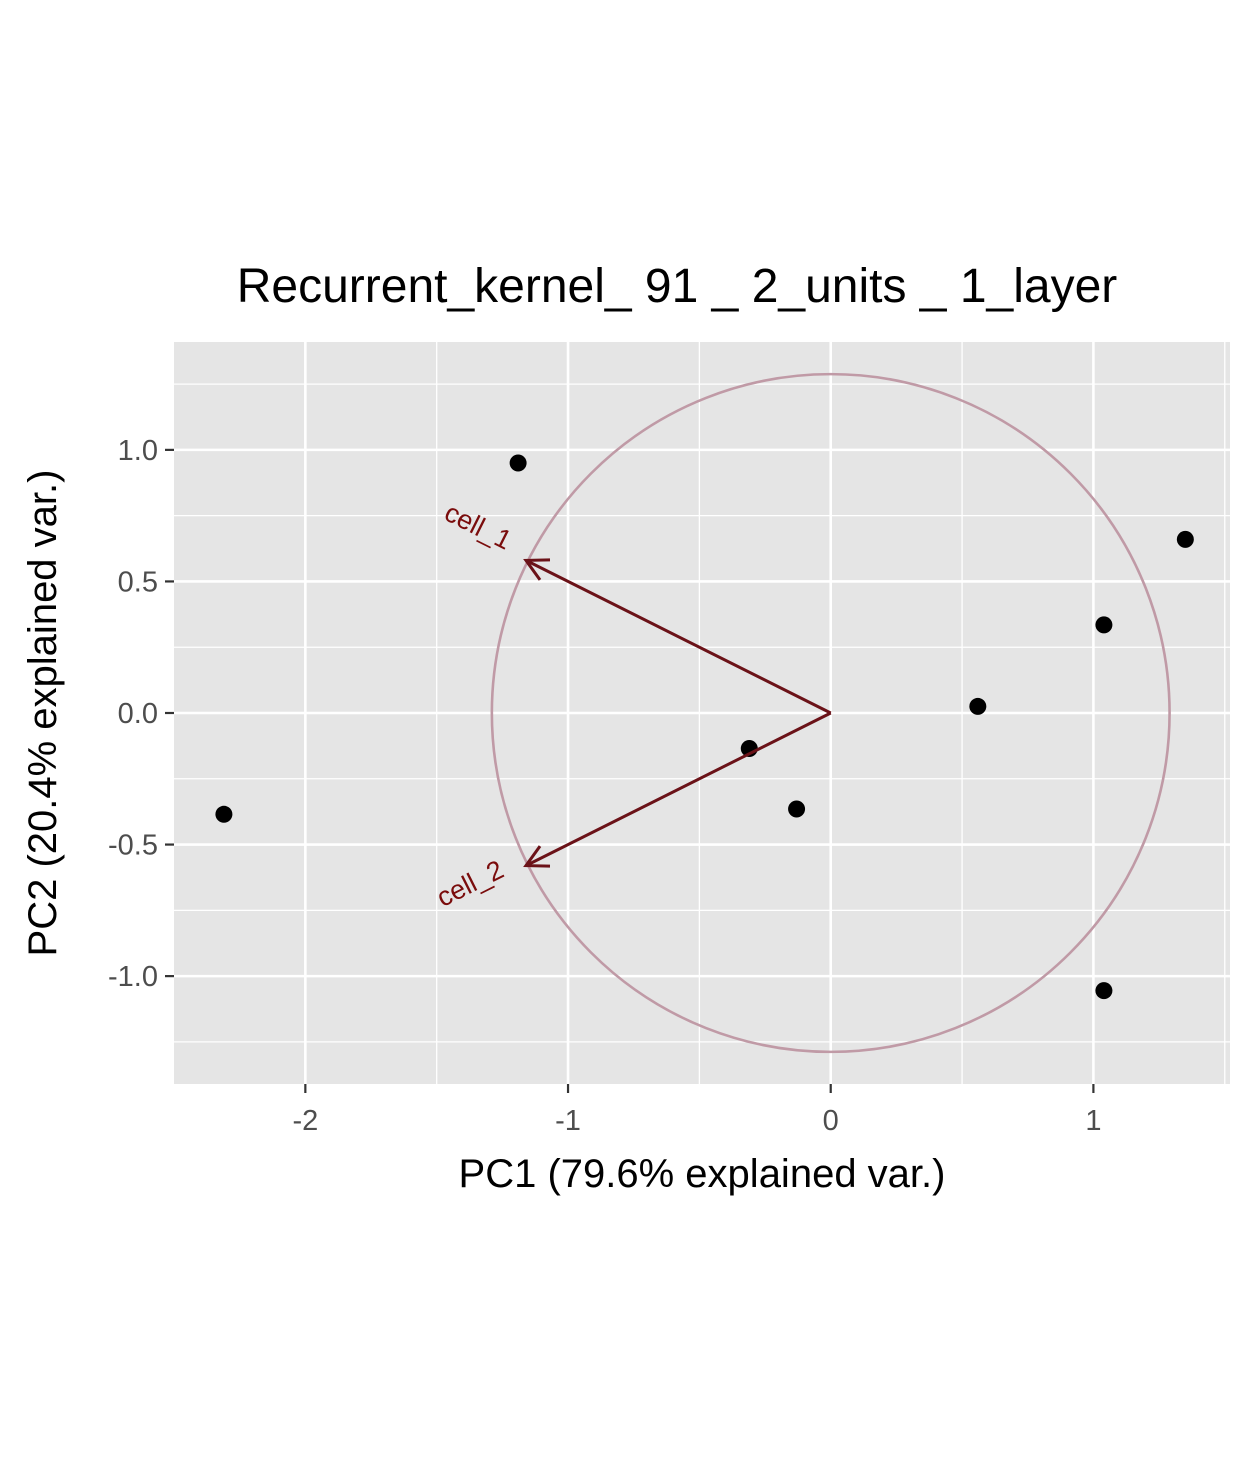 Image resolution: width=1254 pixels, height=1462 pixels. I want to click on x-tick-label: 0, so click(831, 1121).